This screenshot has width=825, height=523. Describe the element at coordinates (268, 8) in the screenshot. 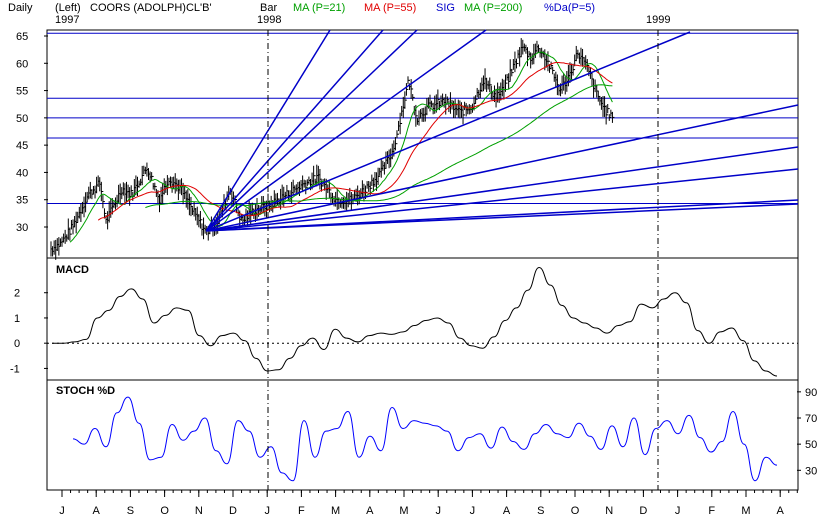

I see `header-bar: Bar` at that location.